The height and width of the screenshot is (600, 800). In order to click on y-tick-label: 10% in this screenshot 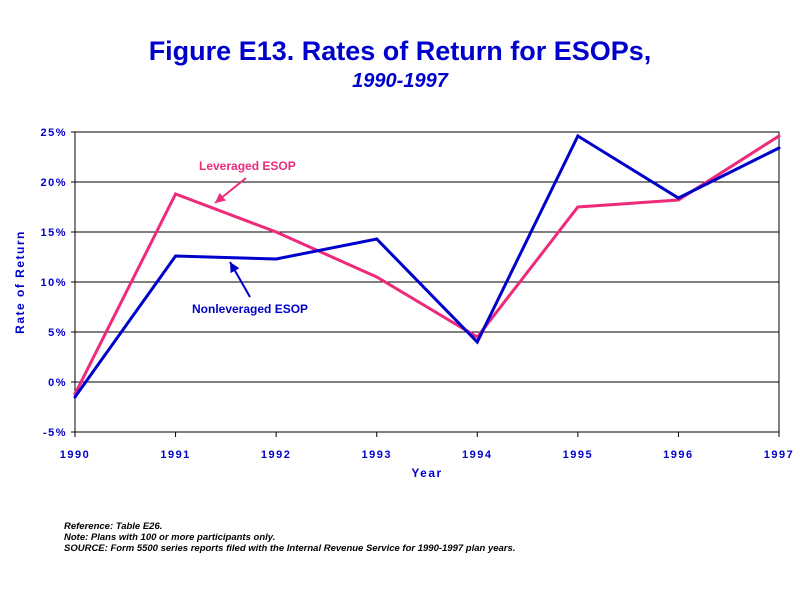, I will do `click(53, 283)`.